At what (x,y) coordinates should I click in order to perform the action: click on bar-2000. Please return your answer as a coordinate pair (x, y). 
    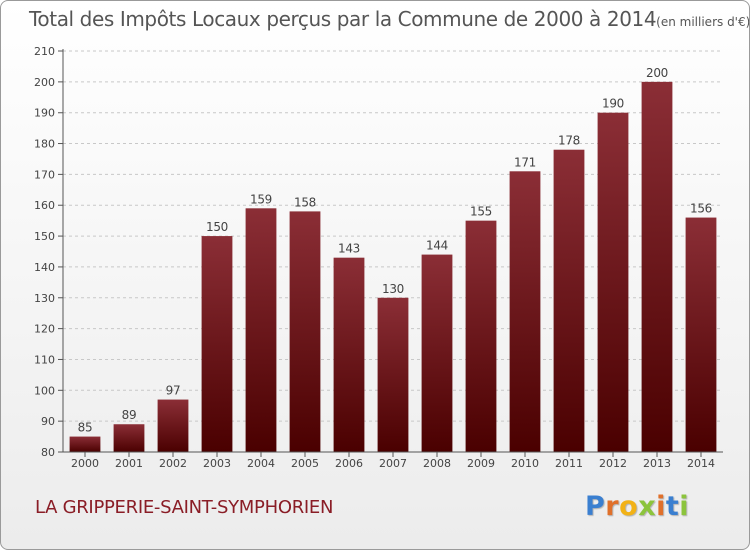
    Looking at the image, I should click on (85, 444).